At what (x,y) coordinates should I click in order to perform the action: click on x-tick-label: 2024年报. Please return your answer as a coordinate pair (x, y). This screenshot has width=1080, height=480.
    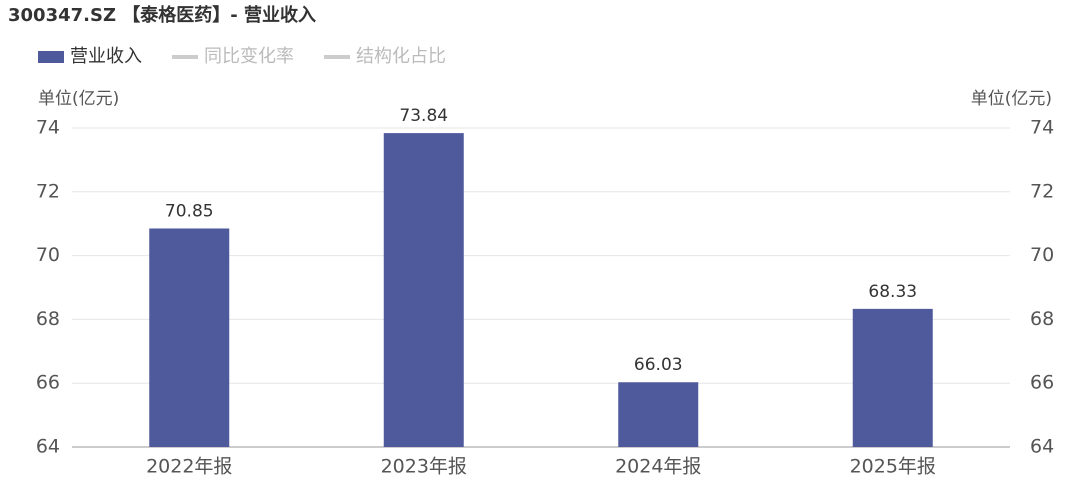
    Looking at the image, I should click on (658, 467).